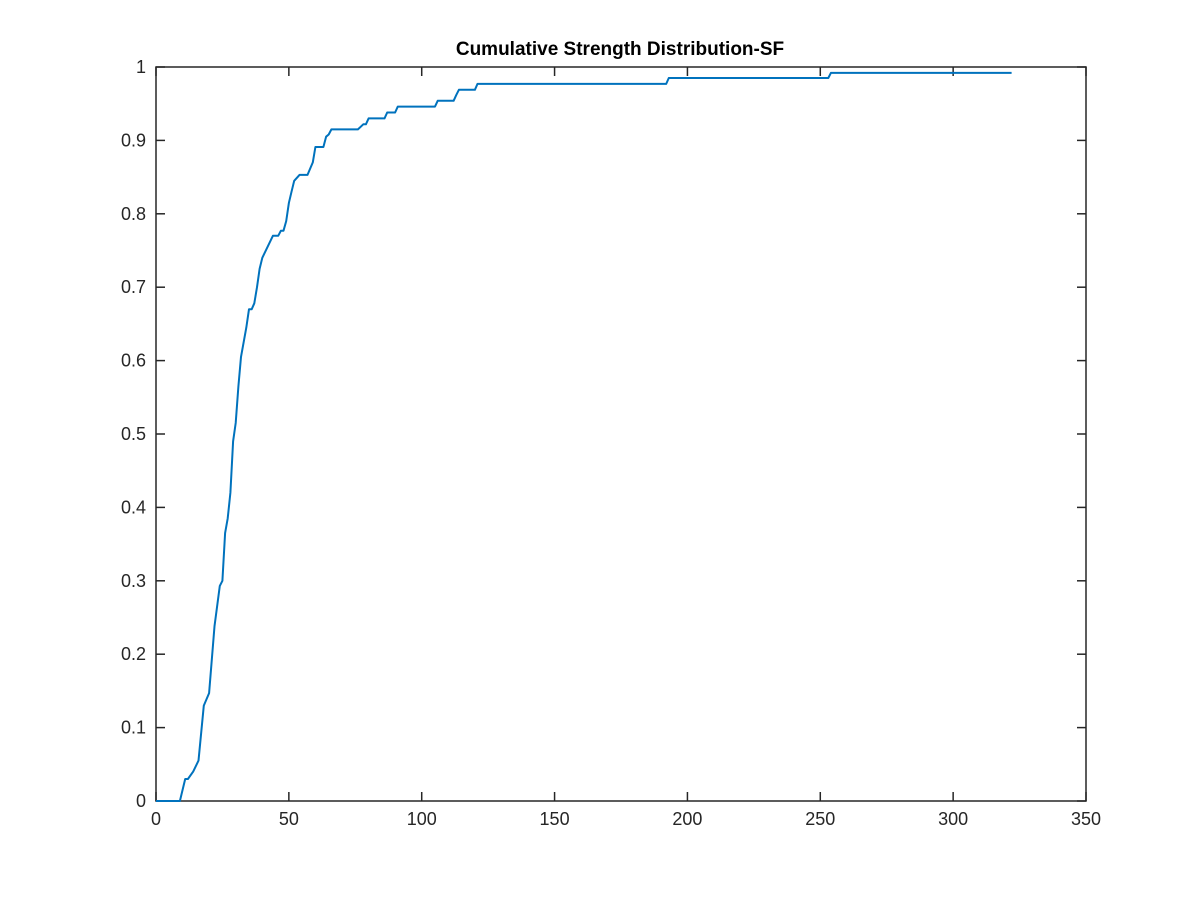  What do you see at coordinates (133, 728) in the screenshot?
I see `y-tick-label: 0.1` at bounding box center [133, 728].